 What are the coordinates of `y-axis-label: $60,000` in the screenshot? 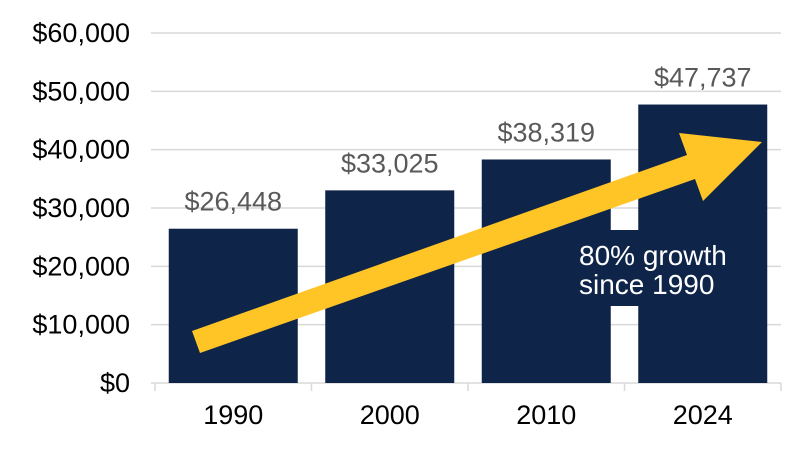 It's located at (81, 33).